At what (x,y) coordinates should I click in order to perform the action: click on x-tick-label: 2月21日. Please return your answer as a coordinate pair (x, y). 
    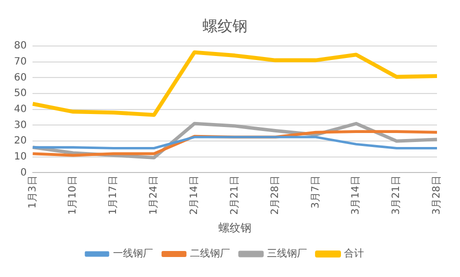
    Looking at the image, I should click on (234, 195).